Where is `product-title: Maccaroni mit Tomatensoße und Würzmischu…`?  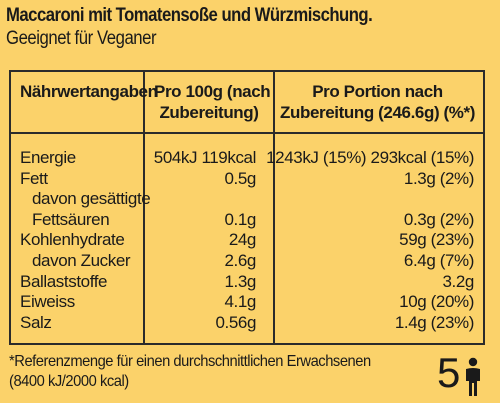 product-title: Maccaroni mit Tomatensoße und Würzmischu… is located at coordinates (189, 15).